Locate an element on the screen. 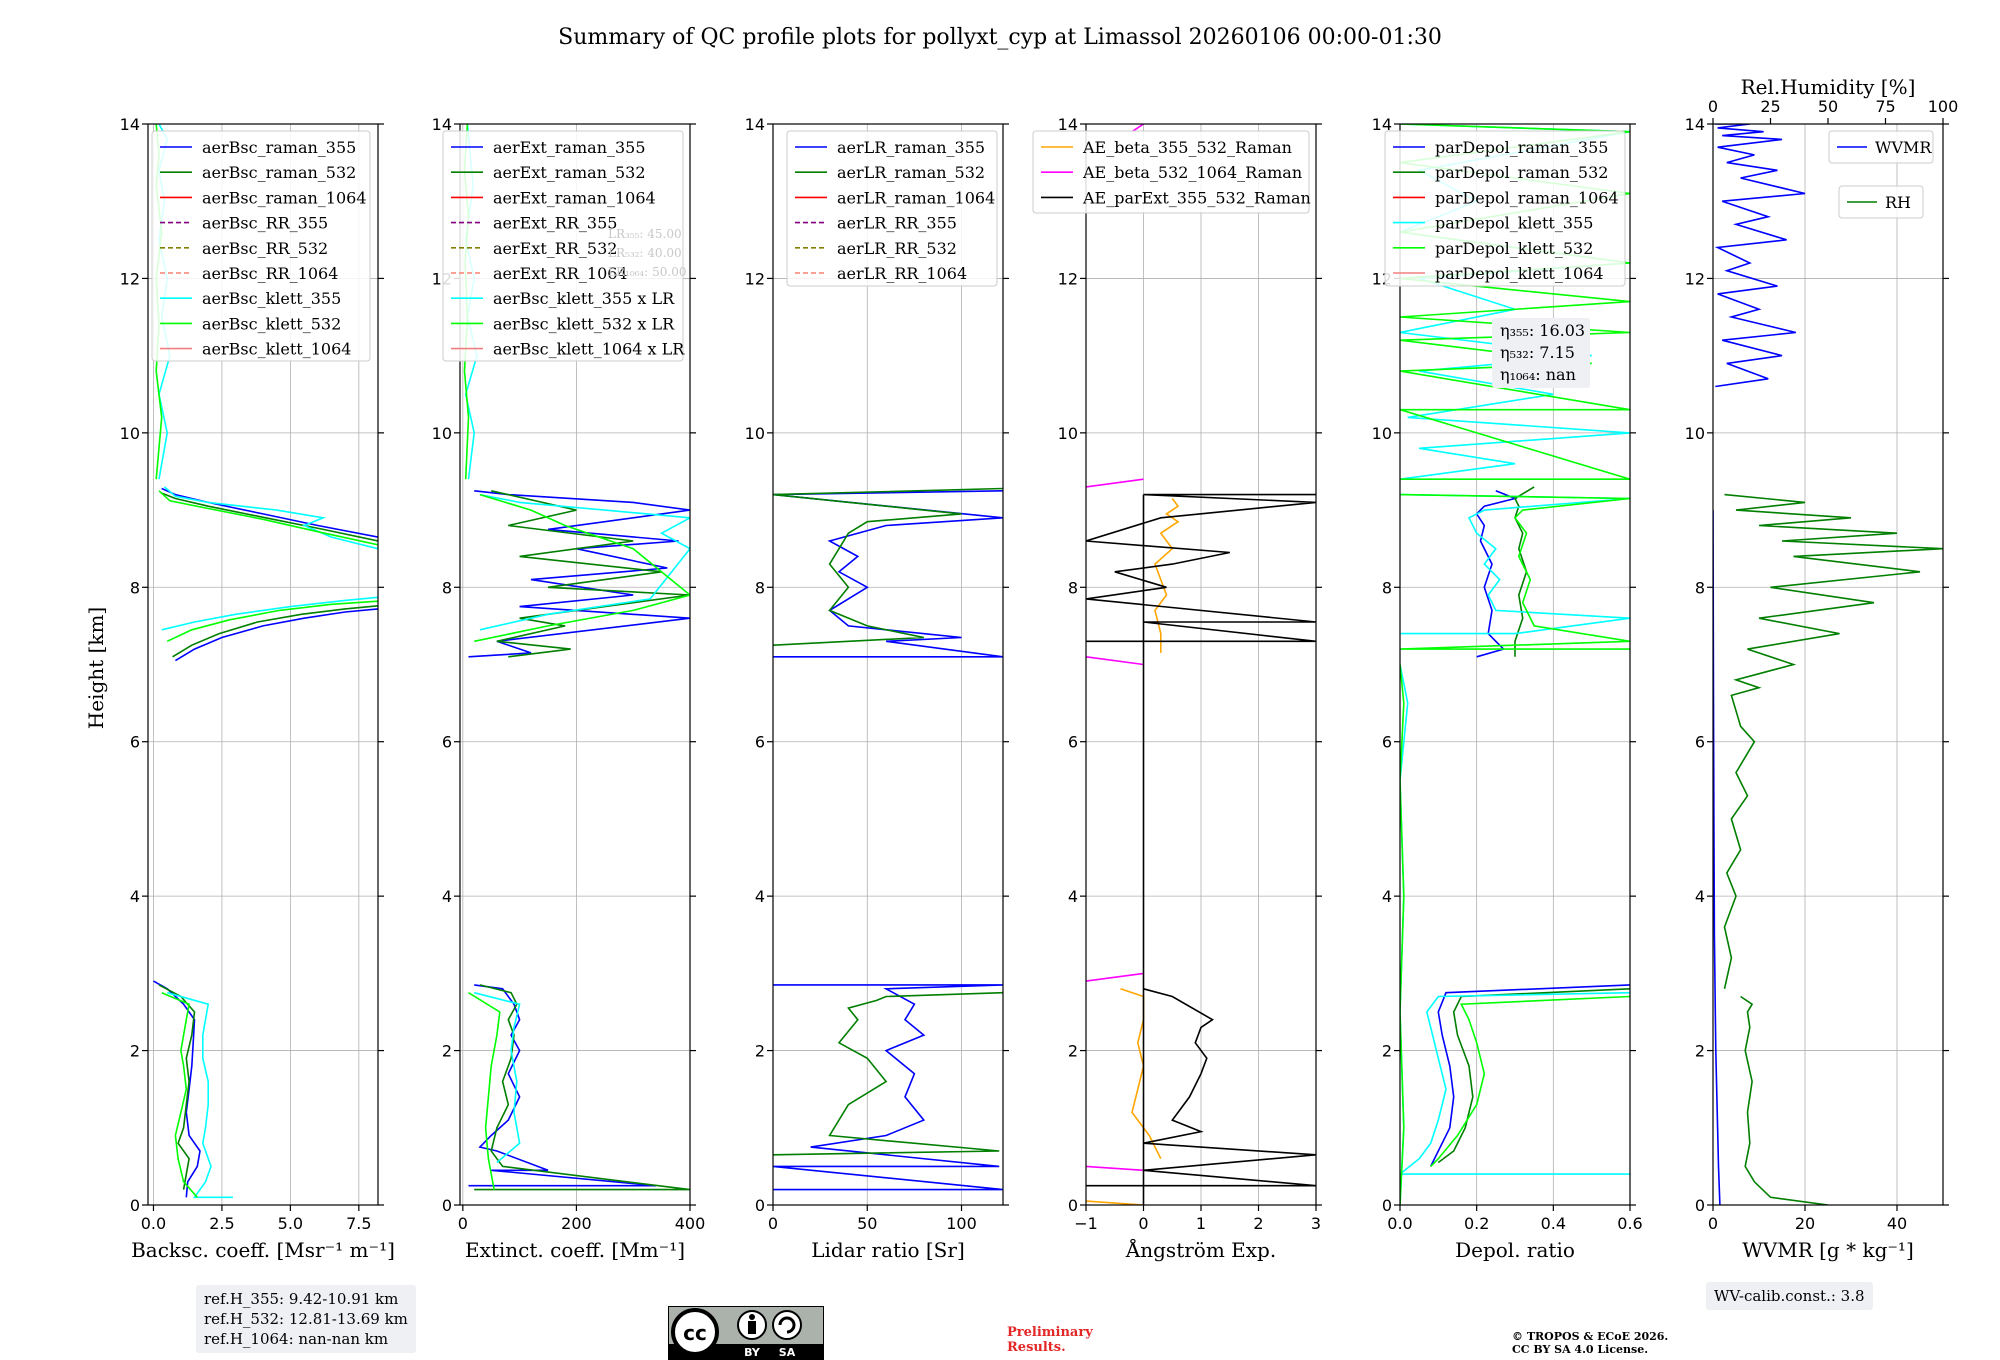 Image resolution: width=2000 pixels, height=1360 pixels. x-axis-label: Backsc. coeff. [Msr⁻¹ m⁻¹] is located at coordinates (263, 1250).